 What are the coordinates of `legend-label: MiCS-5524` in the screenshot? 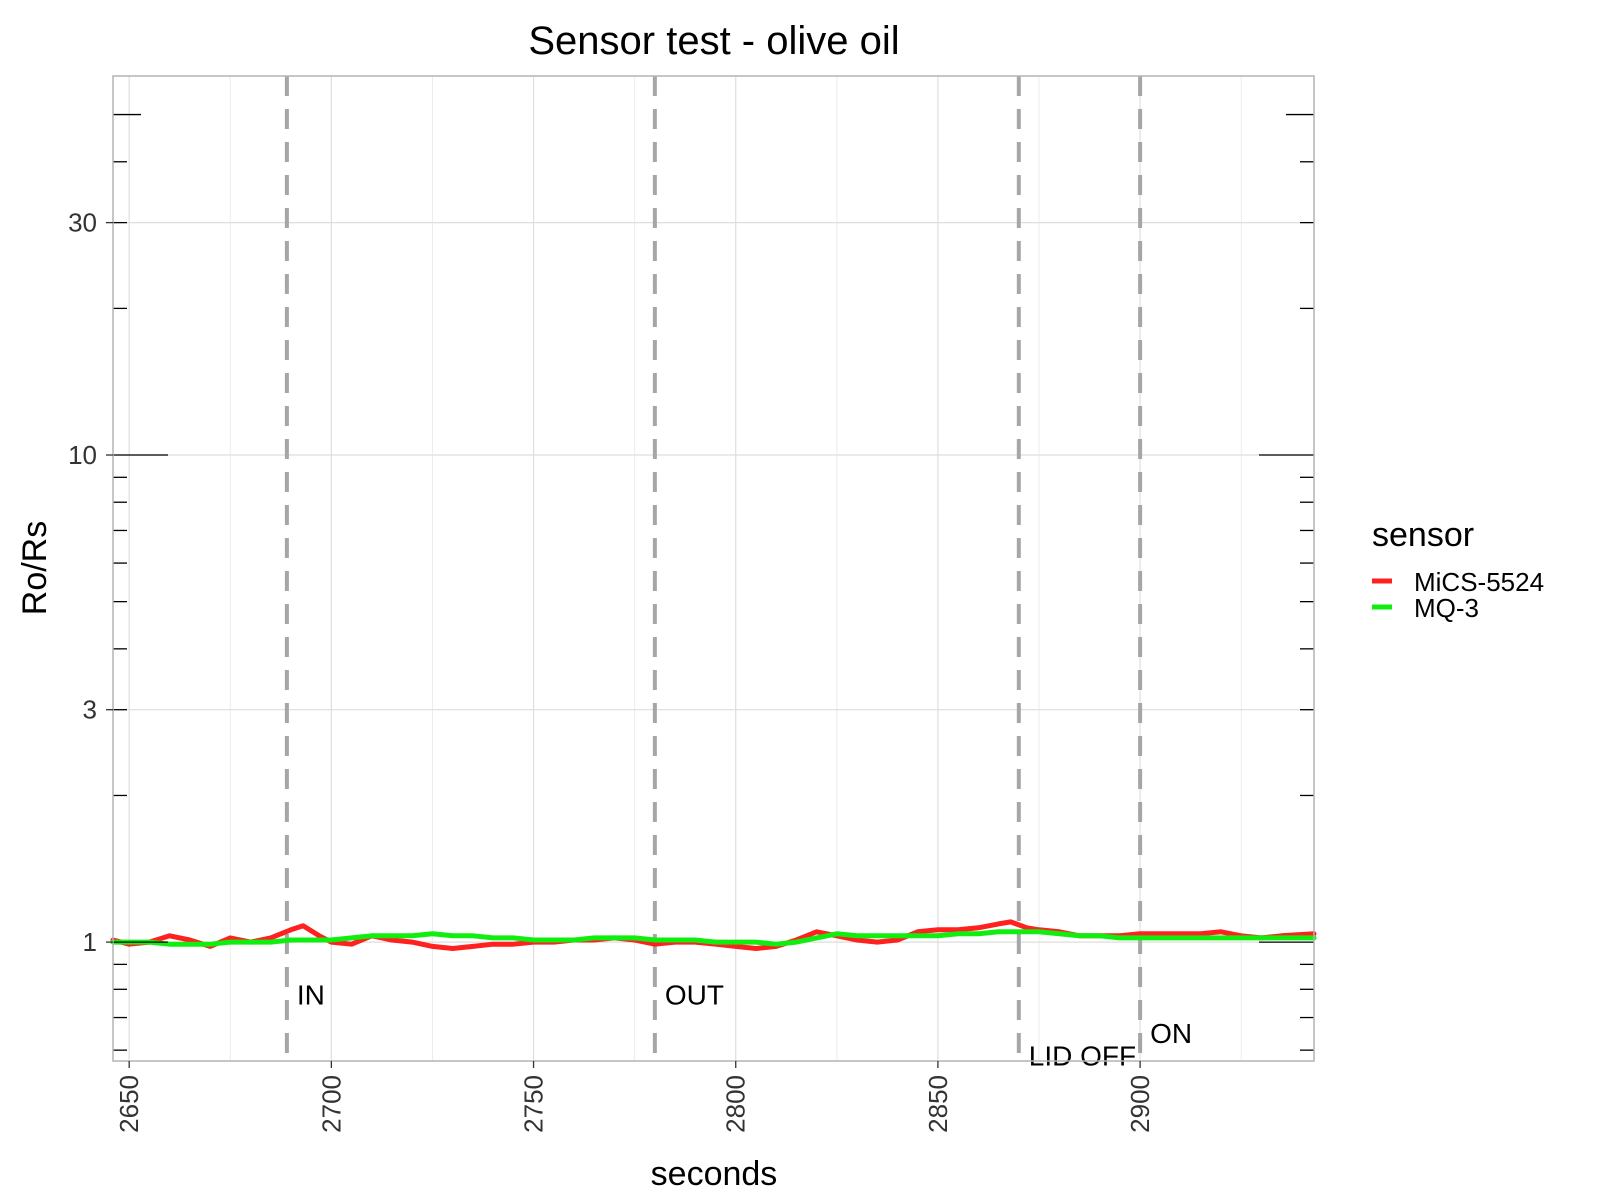 It's located at (1479, 582).